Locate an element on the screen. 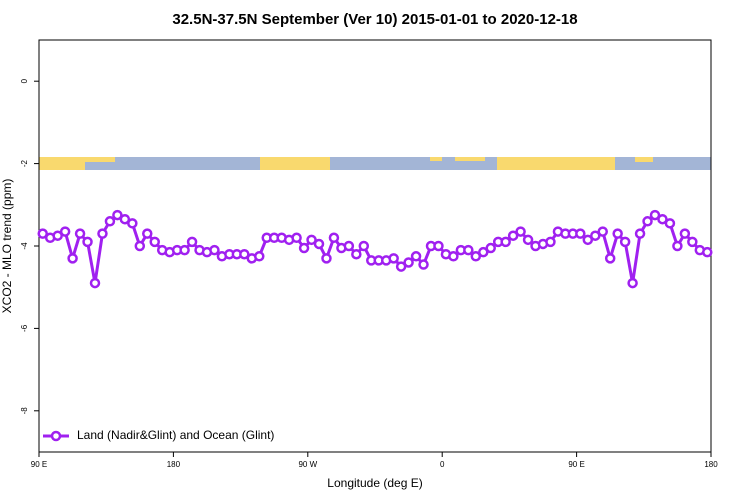  y-tick-label: 0 is located at coordinates (24, 80).